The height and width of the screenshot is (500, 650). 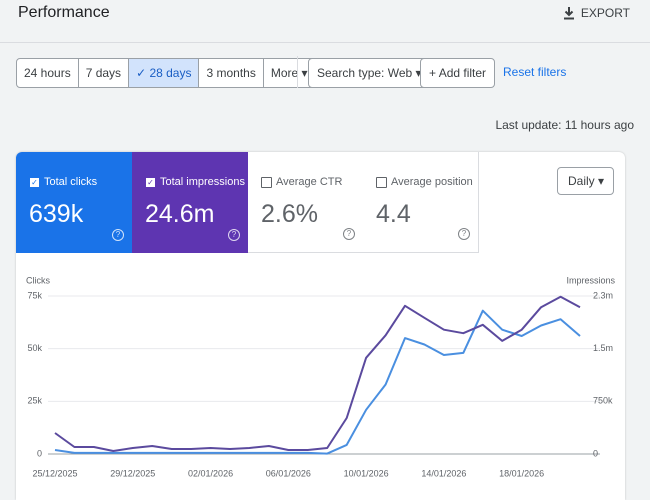 I want to click on x-tick-label: 14/01/2026, so click(x=443, y=473).